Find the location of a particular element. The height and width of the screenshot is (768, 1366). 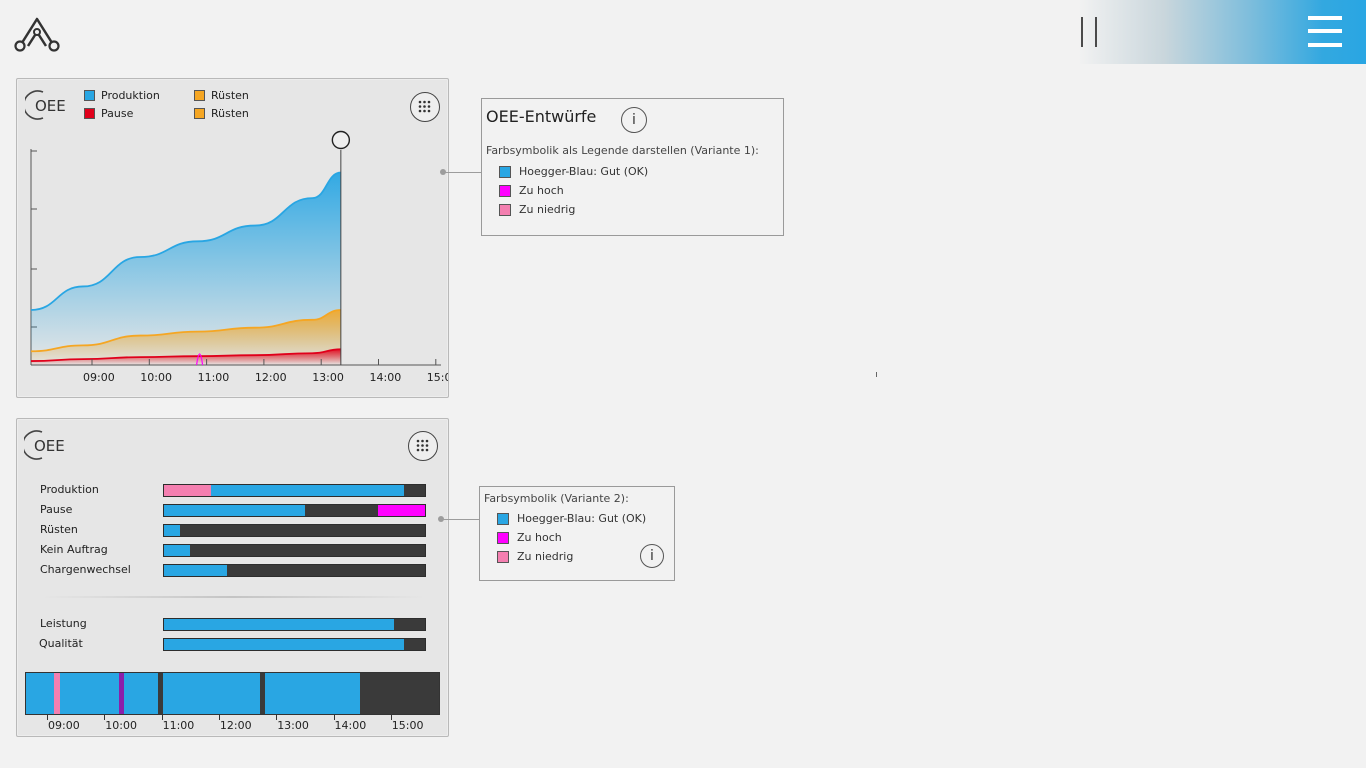

x-tick-label: 15:00 is located at coordinates (437, 377).